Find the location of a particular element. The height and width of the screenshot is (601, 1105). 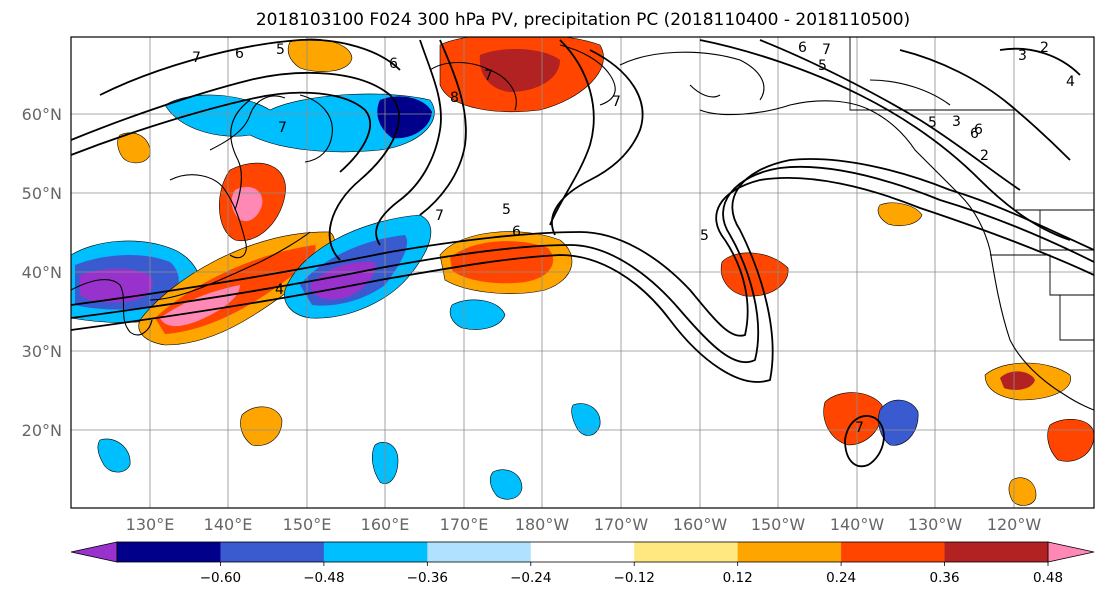

colorbar-tick-label: 0.36 is located at coordinates (945, 578).